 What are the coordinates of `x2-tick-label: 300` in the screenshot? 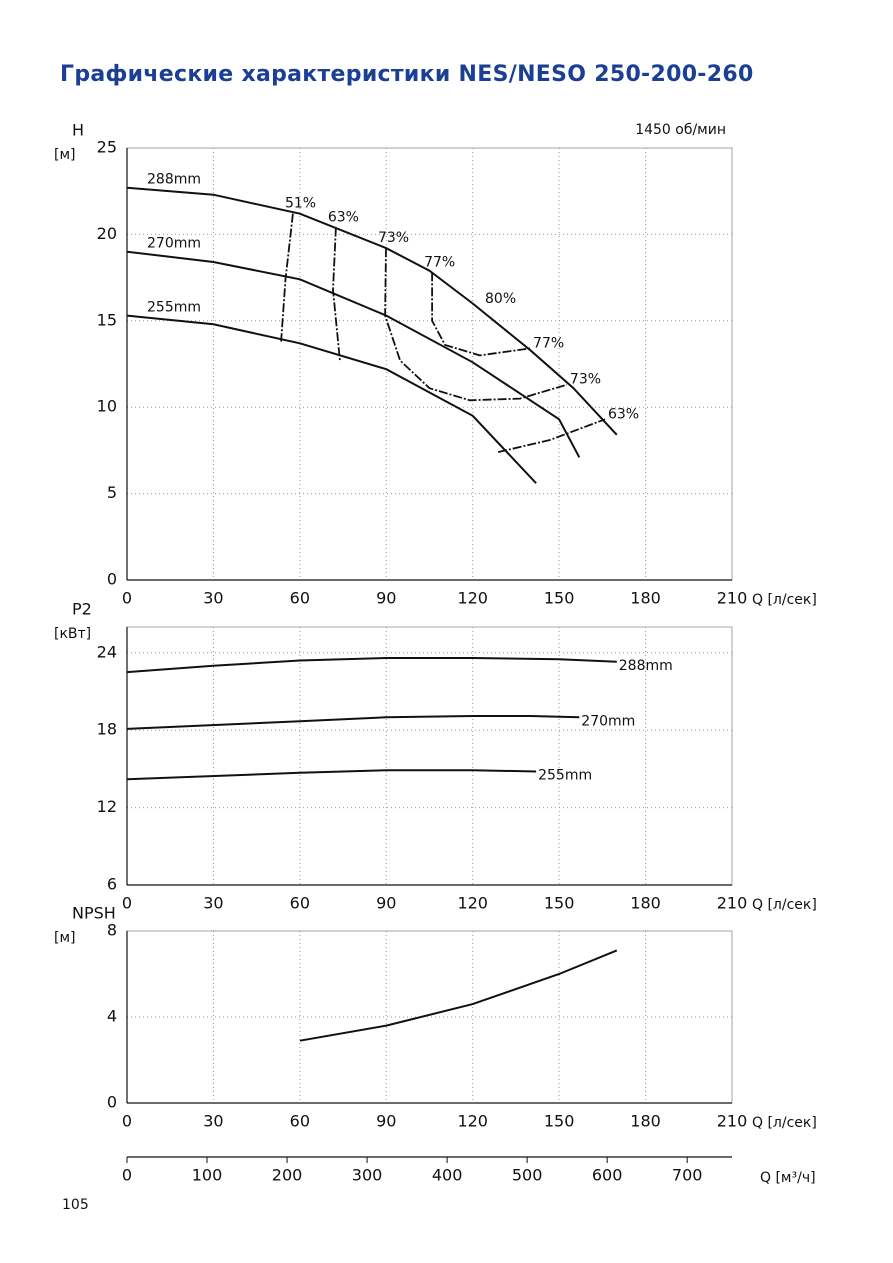 It's located at (367, 1175).